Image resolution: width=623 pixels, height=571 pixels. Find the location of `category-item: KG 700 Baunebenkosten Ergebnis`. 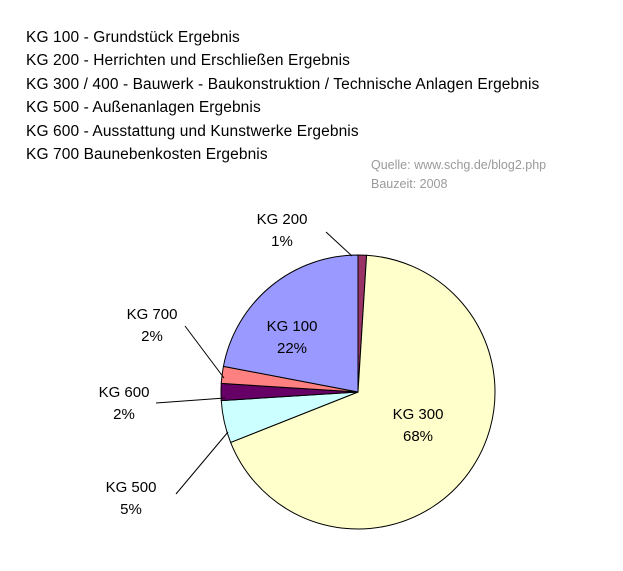

category-item: KG 700 Baunebenkosten Ergebnis is located at coordinates (147, 154).